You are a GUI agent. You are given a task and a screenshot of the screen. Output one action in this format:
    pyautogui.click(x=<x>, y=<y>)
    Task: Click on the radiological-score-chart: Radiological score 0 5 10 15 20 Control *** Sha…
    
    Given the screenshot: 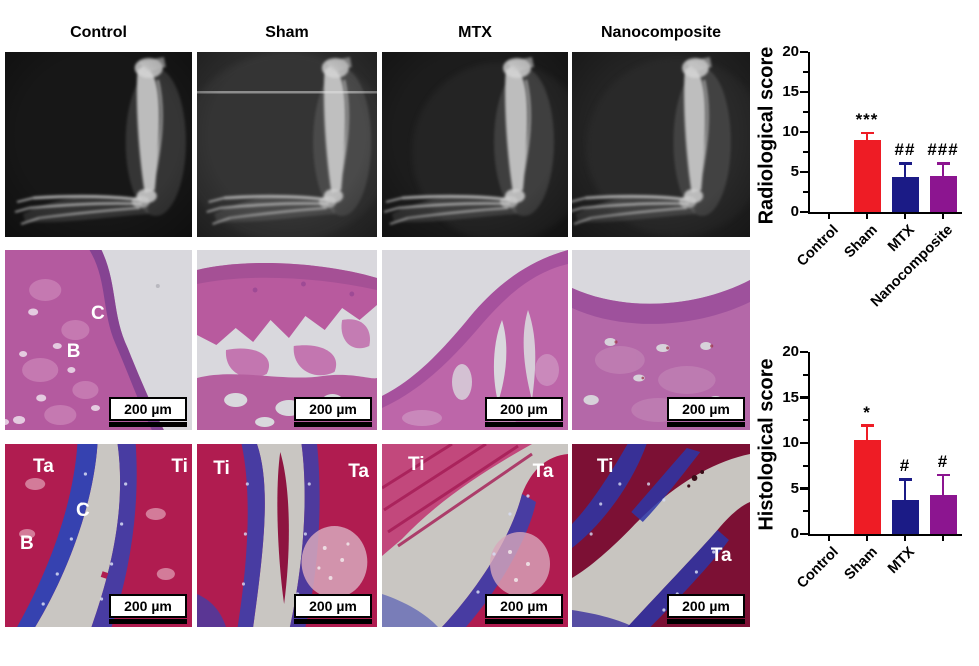 What is the action you would take?
    pyautogui.click(x=864, y=180)
    